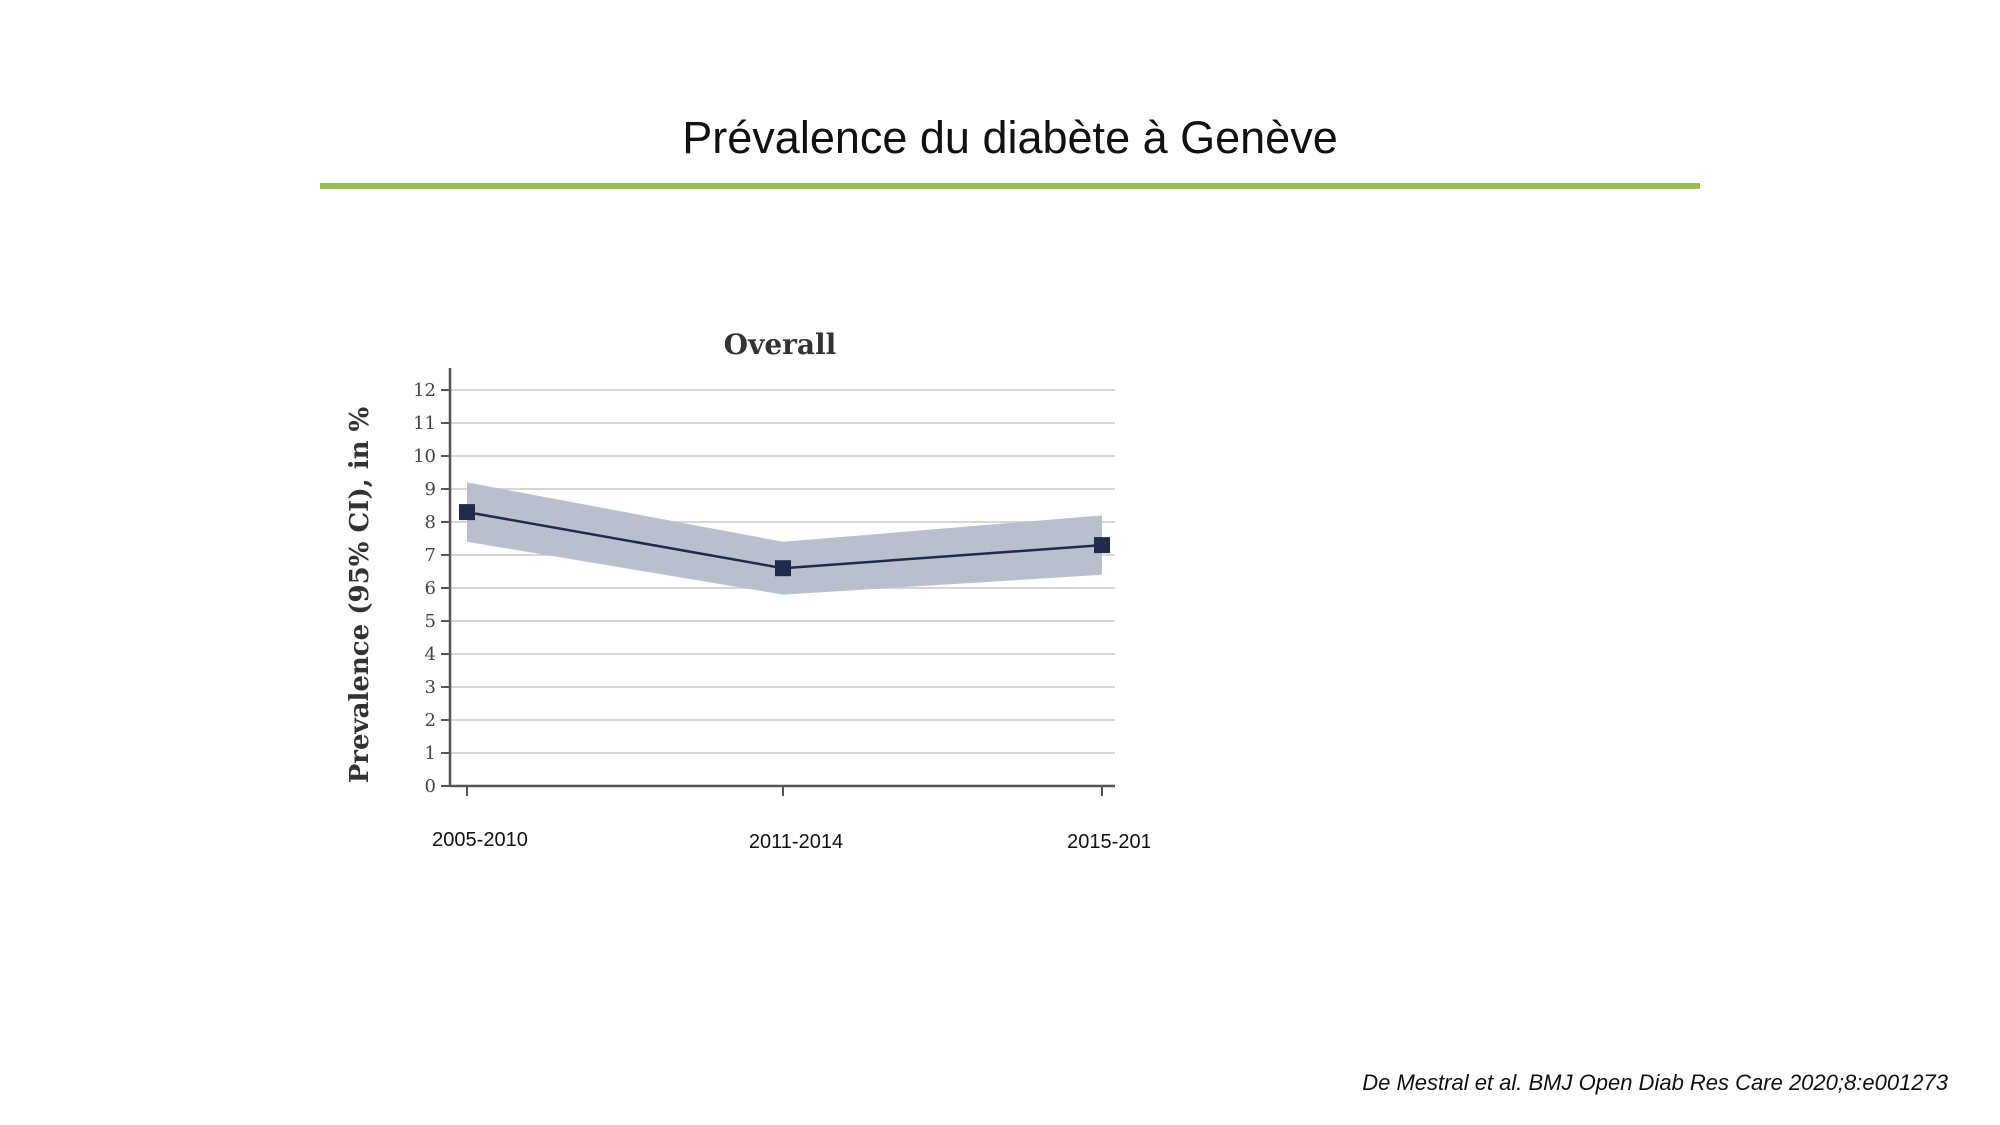  I want to click on confidence-band, so click(784, 538).